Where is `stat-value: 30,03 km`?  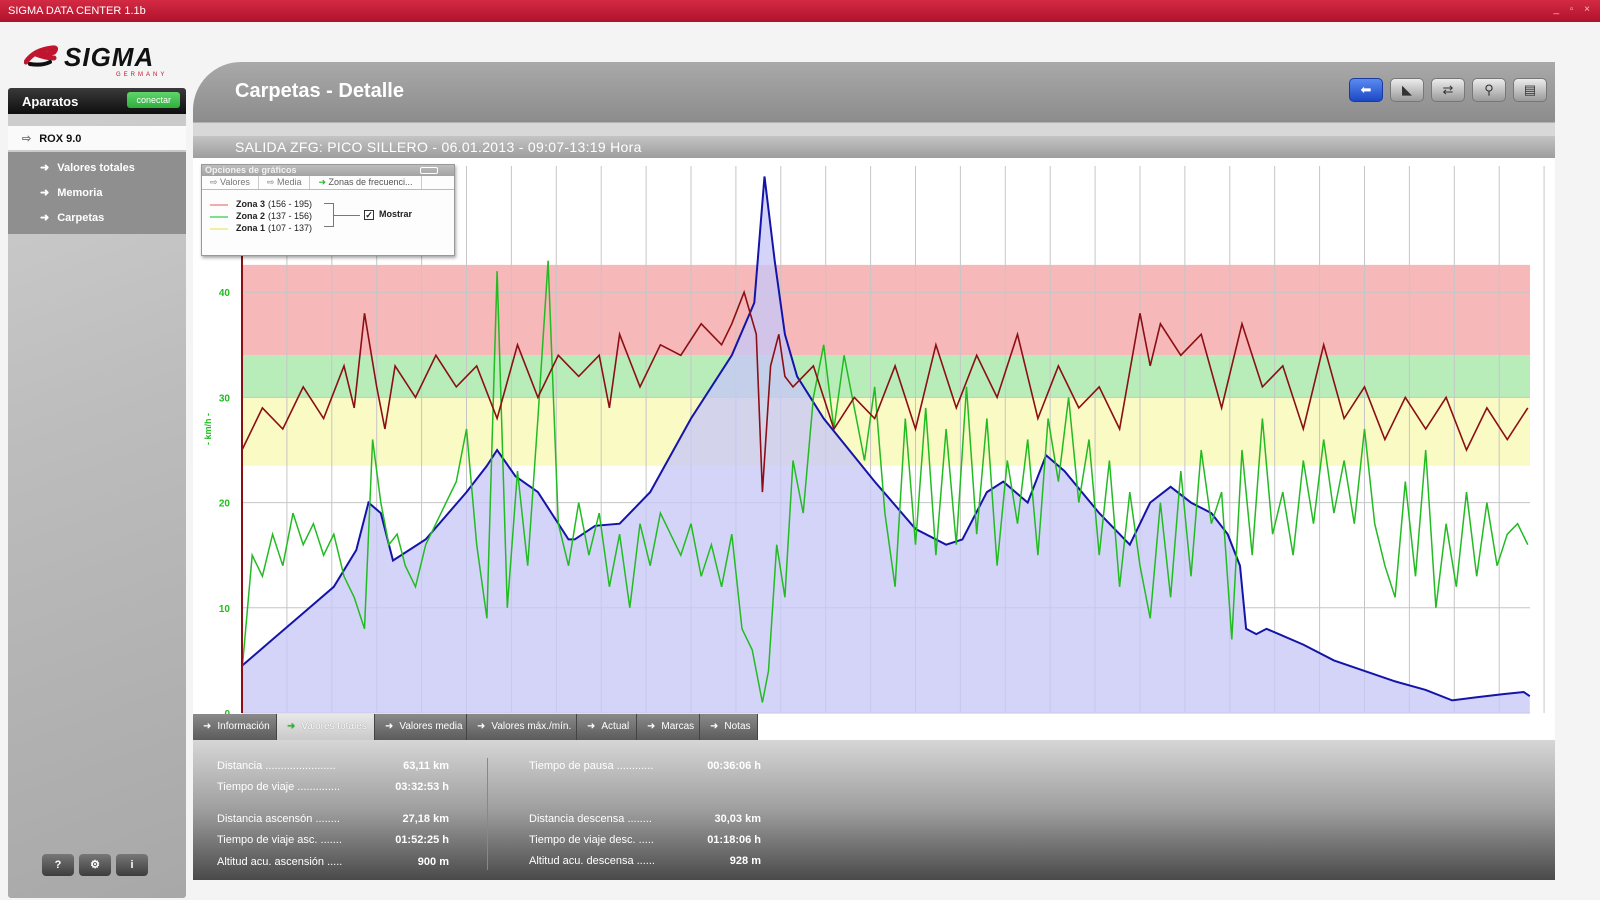
stat-value: 30,03 km is located at coordinates (737, 819).